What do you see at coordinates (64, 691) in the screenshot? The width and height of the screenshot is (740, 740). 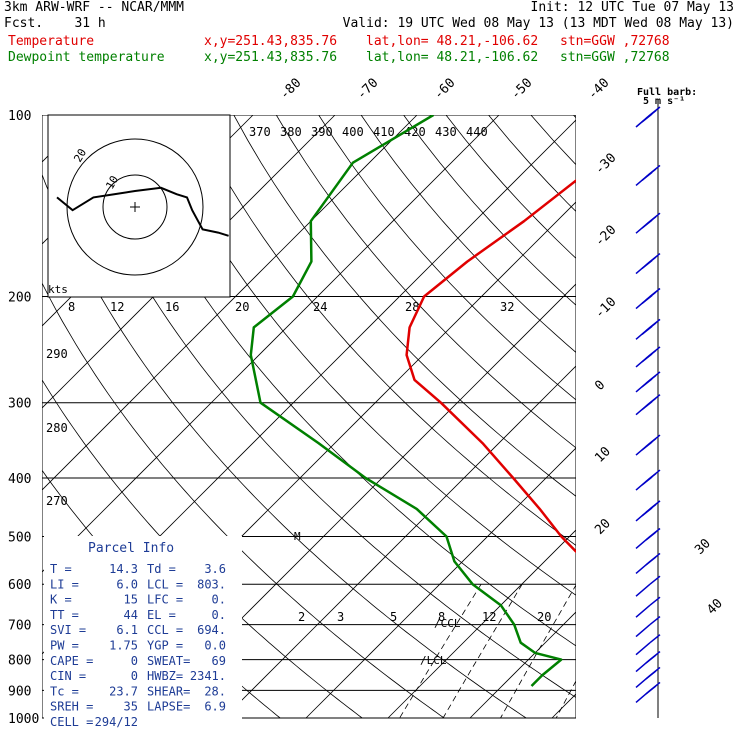 I see `parcel-info-label: Tc =` at bounding box center [64, 691].